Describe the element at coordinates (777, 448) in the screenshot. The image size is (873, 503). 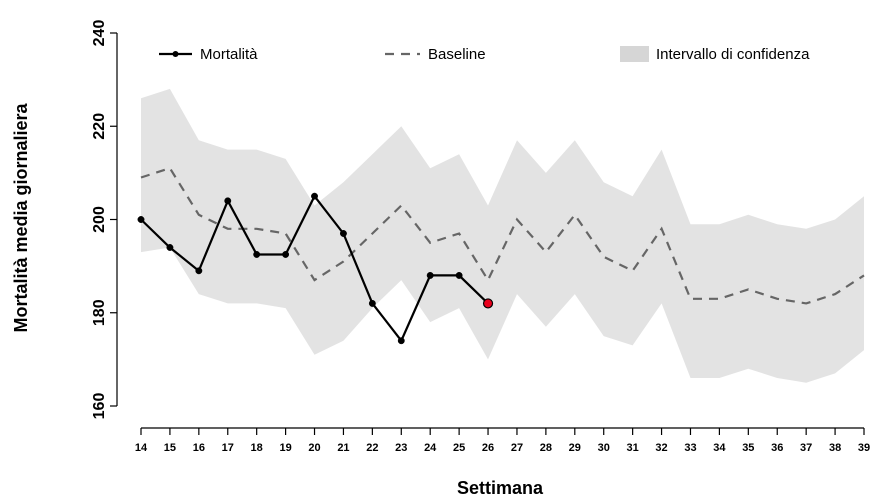
I see `x-tick-label-36: 36` at that location.